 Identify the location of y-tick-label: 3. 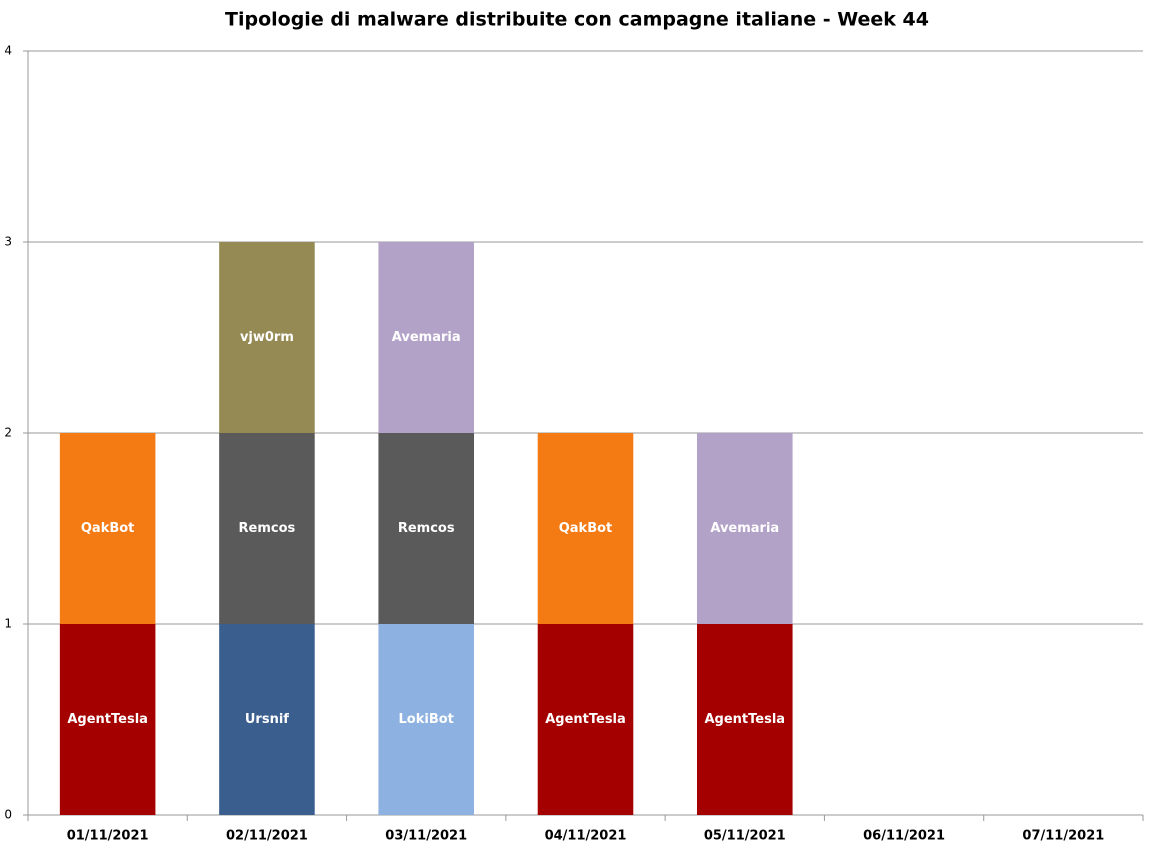
(8, 242).